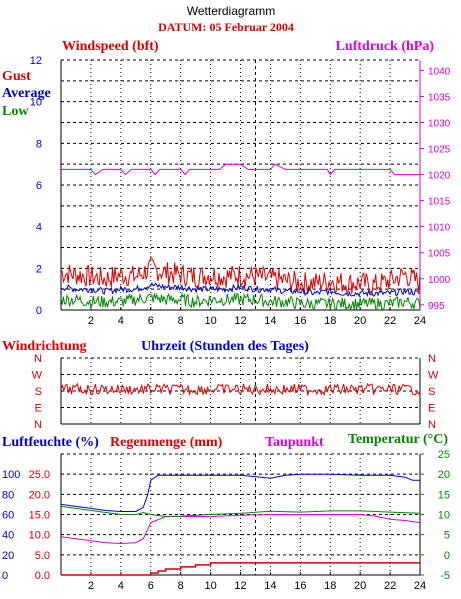 This screenshot has width=461, height=599. What do you see at coordinates (151, 586) in the screenshot?
I see `humid-x-tick-label: 6` at bounding box center [151, 586].